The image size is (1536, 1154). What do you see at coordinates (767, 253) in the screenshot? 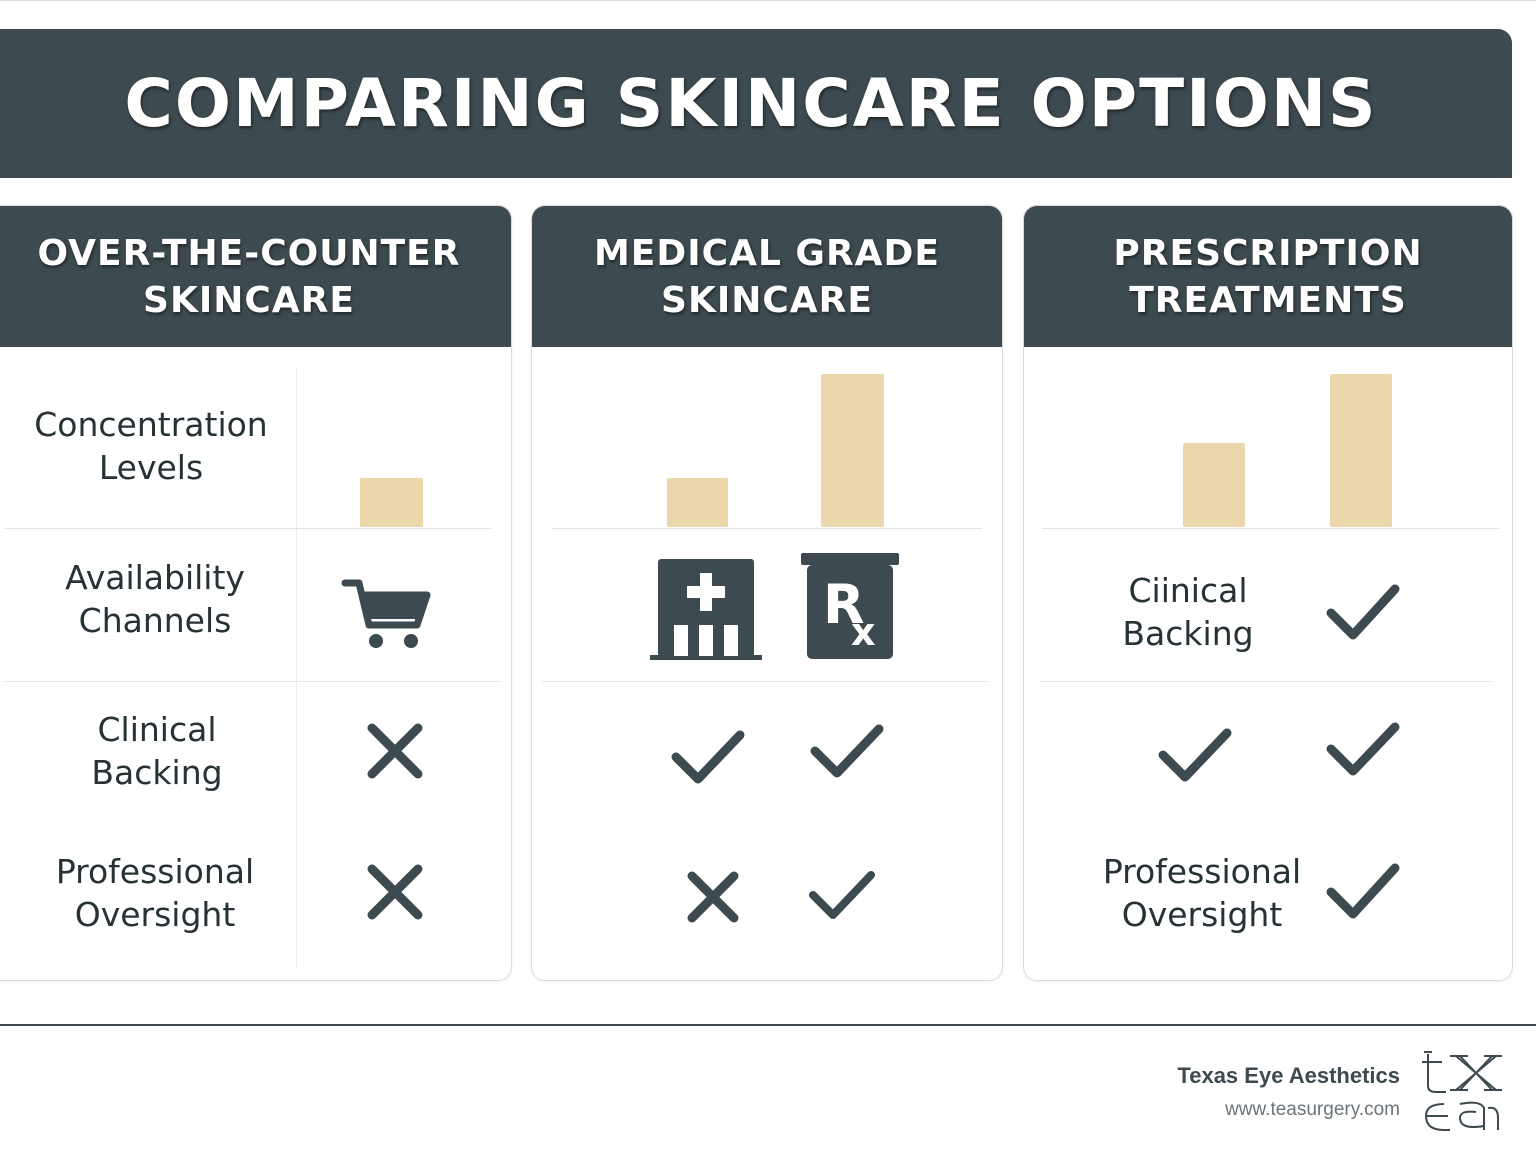
I see `panel-medical-heading-line1: MEDICAL GRADE` at bounding box center [767, 253].